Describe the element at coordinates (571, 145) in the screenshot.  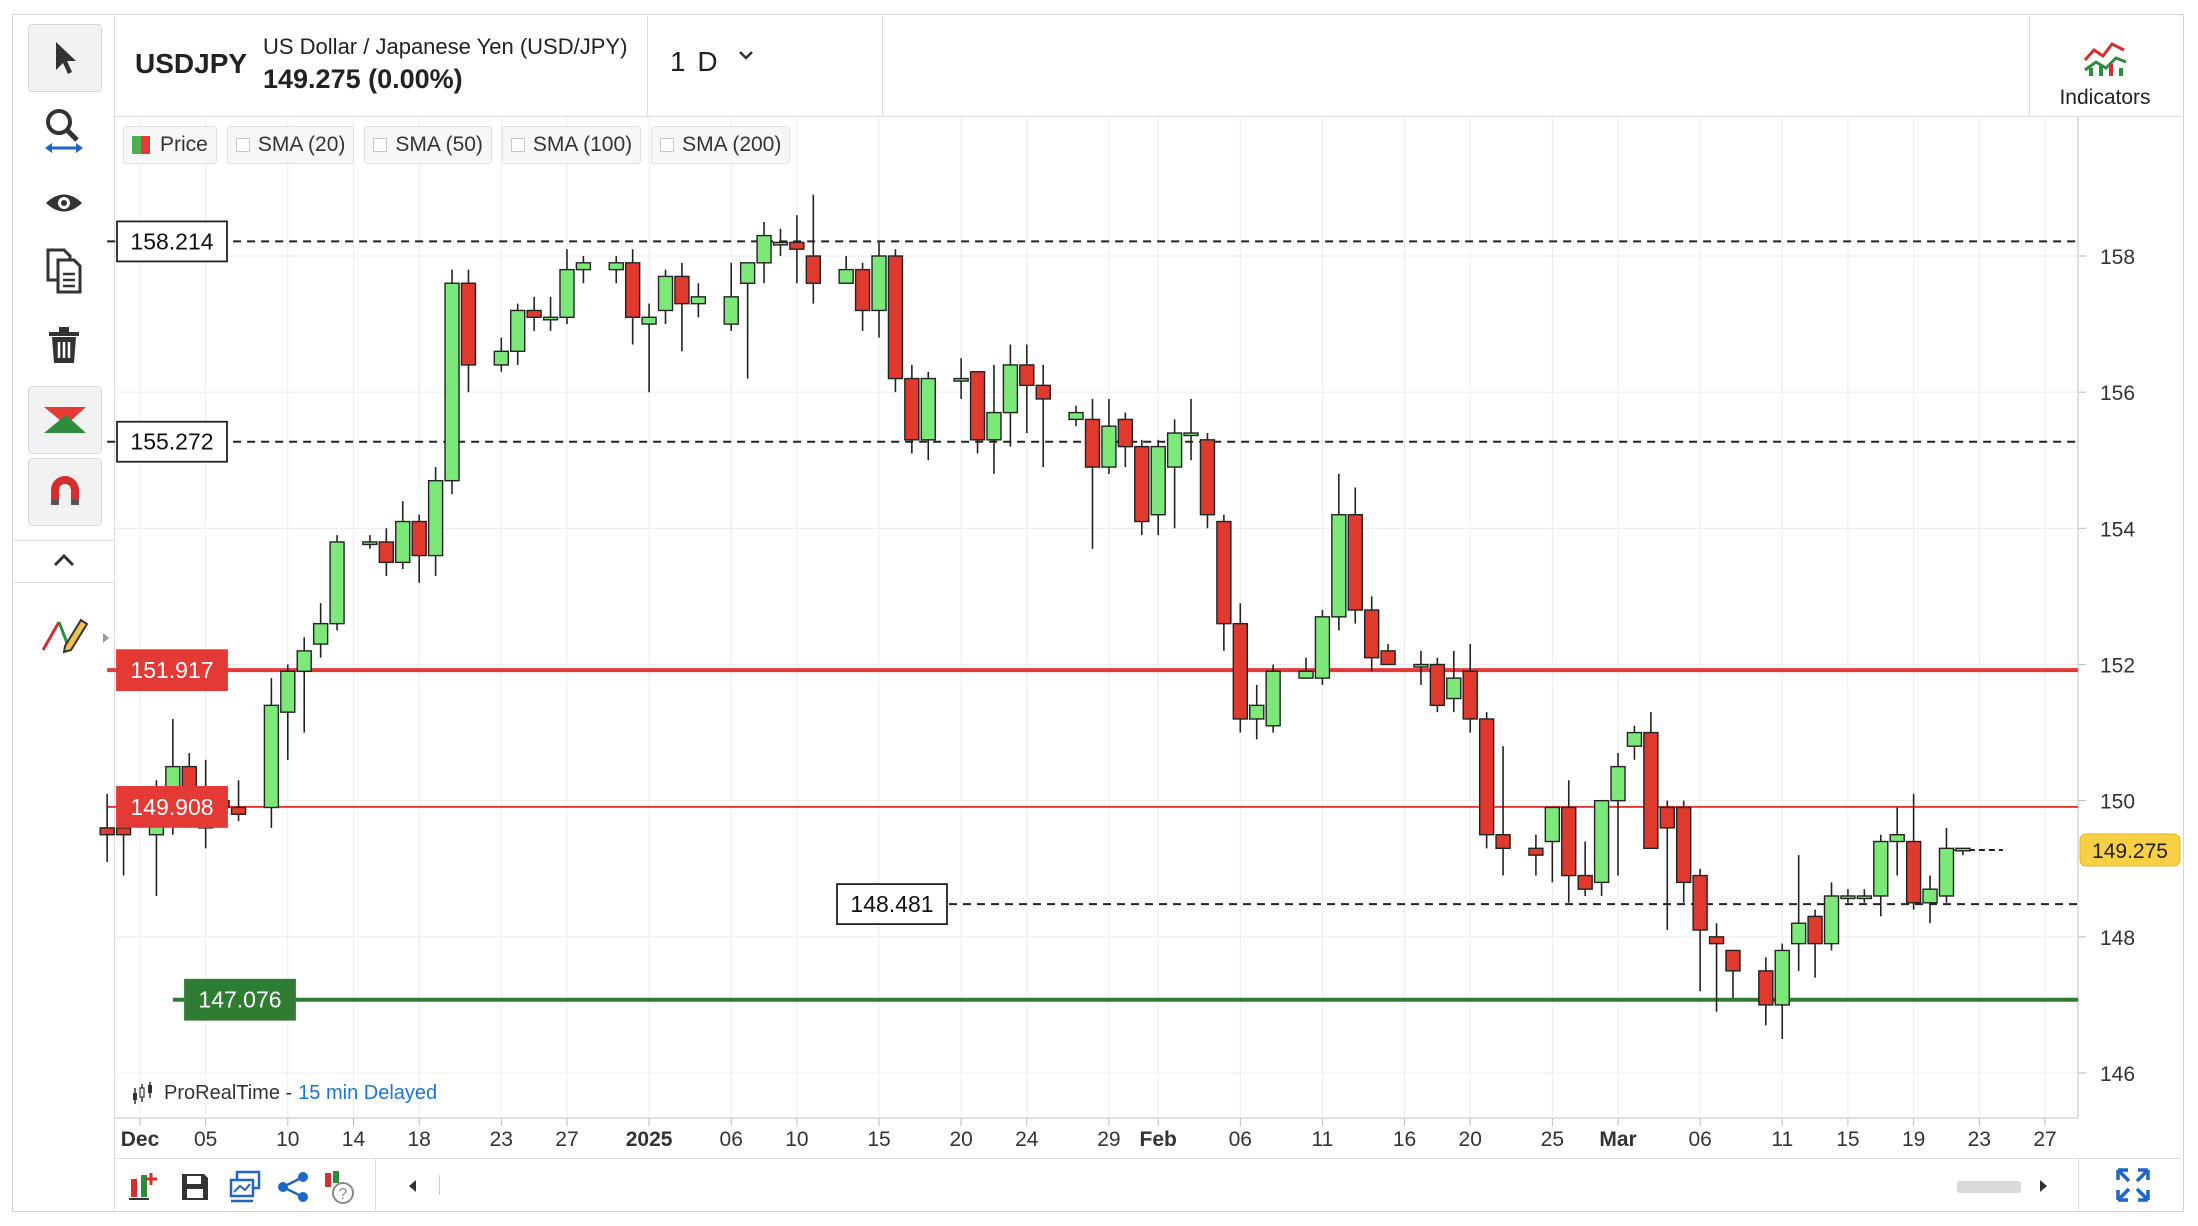
I see `legend-item-sma100: SMA (100)` at that location.